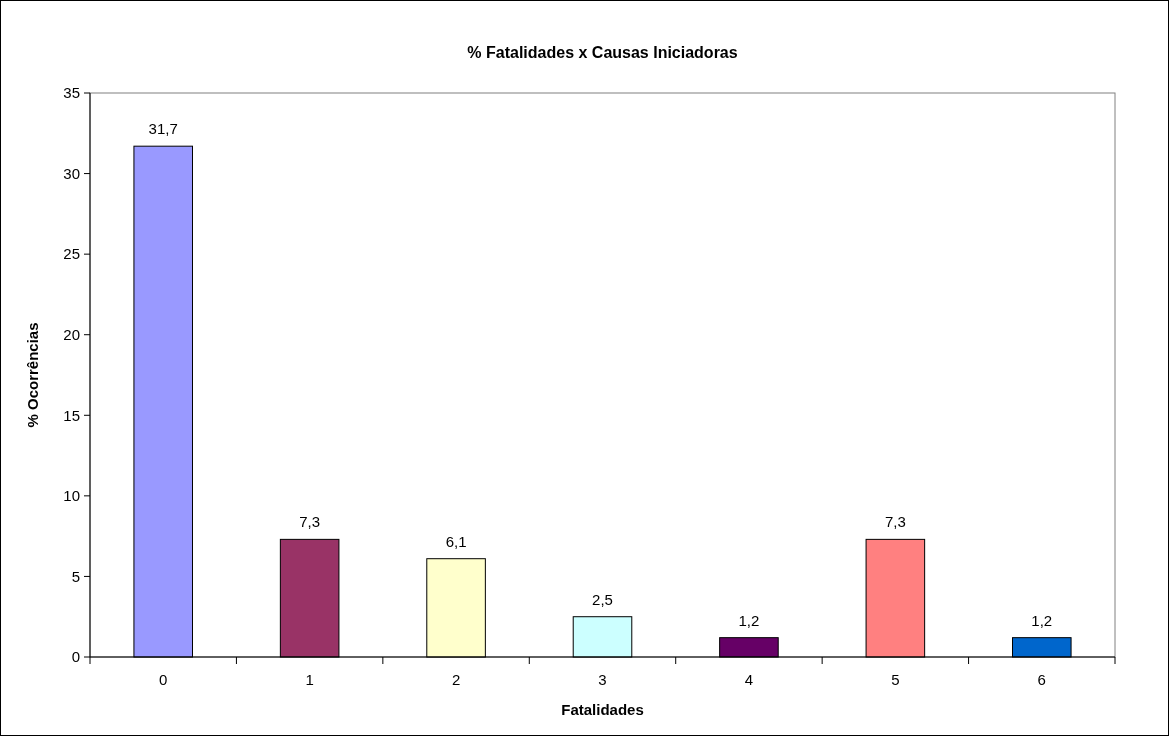 The height and width of the screenshot is (736, 1169). Describe the element at coordinates (163, 129) in the screenshot. I see `data-label: 31,7` at that location.